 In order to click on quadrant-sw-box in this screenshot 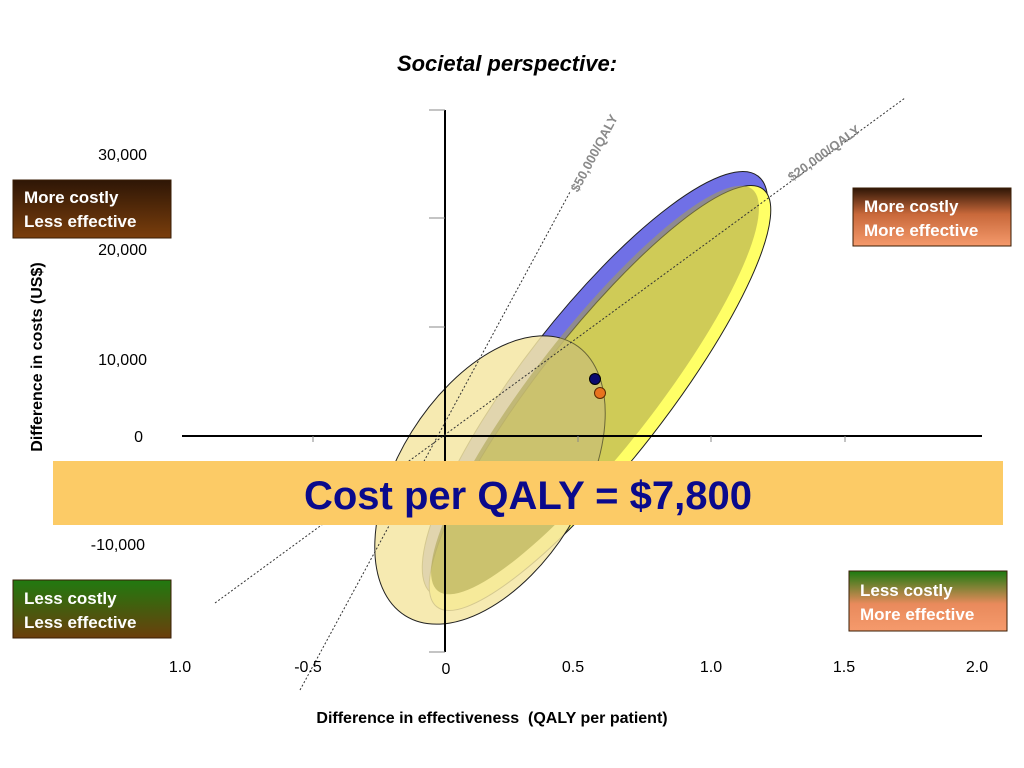, I will do `click(92, 609)`.